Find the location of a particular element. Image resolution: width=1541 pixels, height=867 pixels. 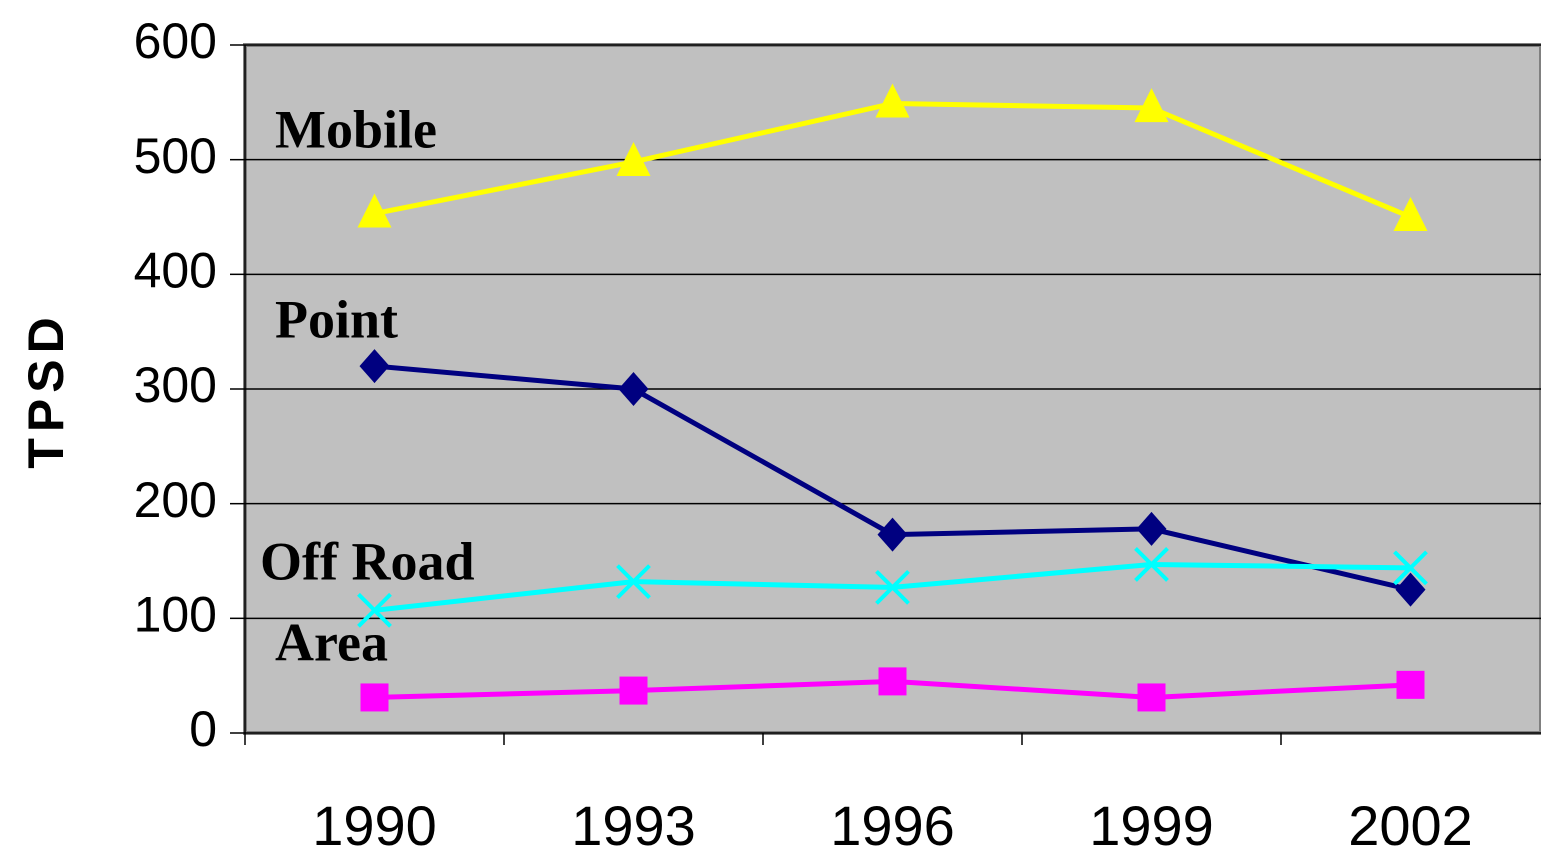

y-tick-label: 400 is located at coordinates (175, 271).